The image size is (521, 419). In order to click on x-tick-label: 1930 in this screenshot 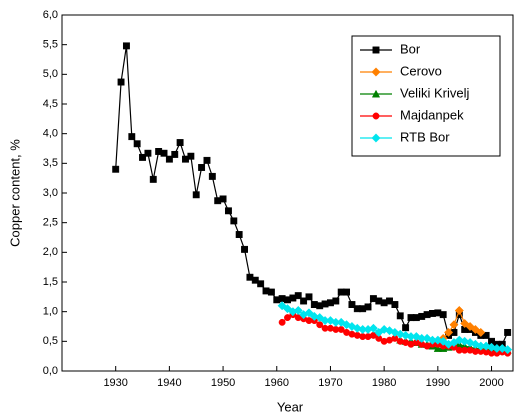, I will do `click(115, 383)`.